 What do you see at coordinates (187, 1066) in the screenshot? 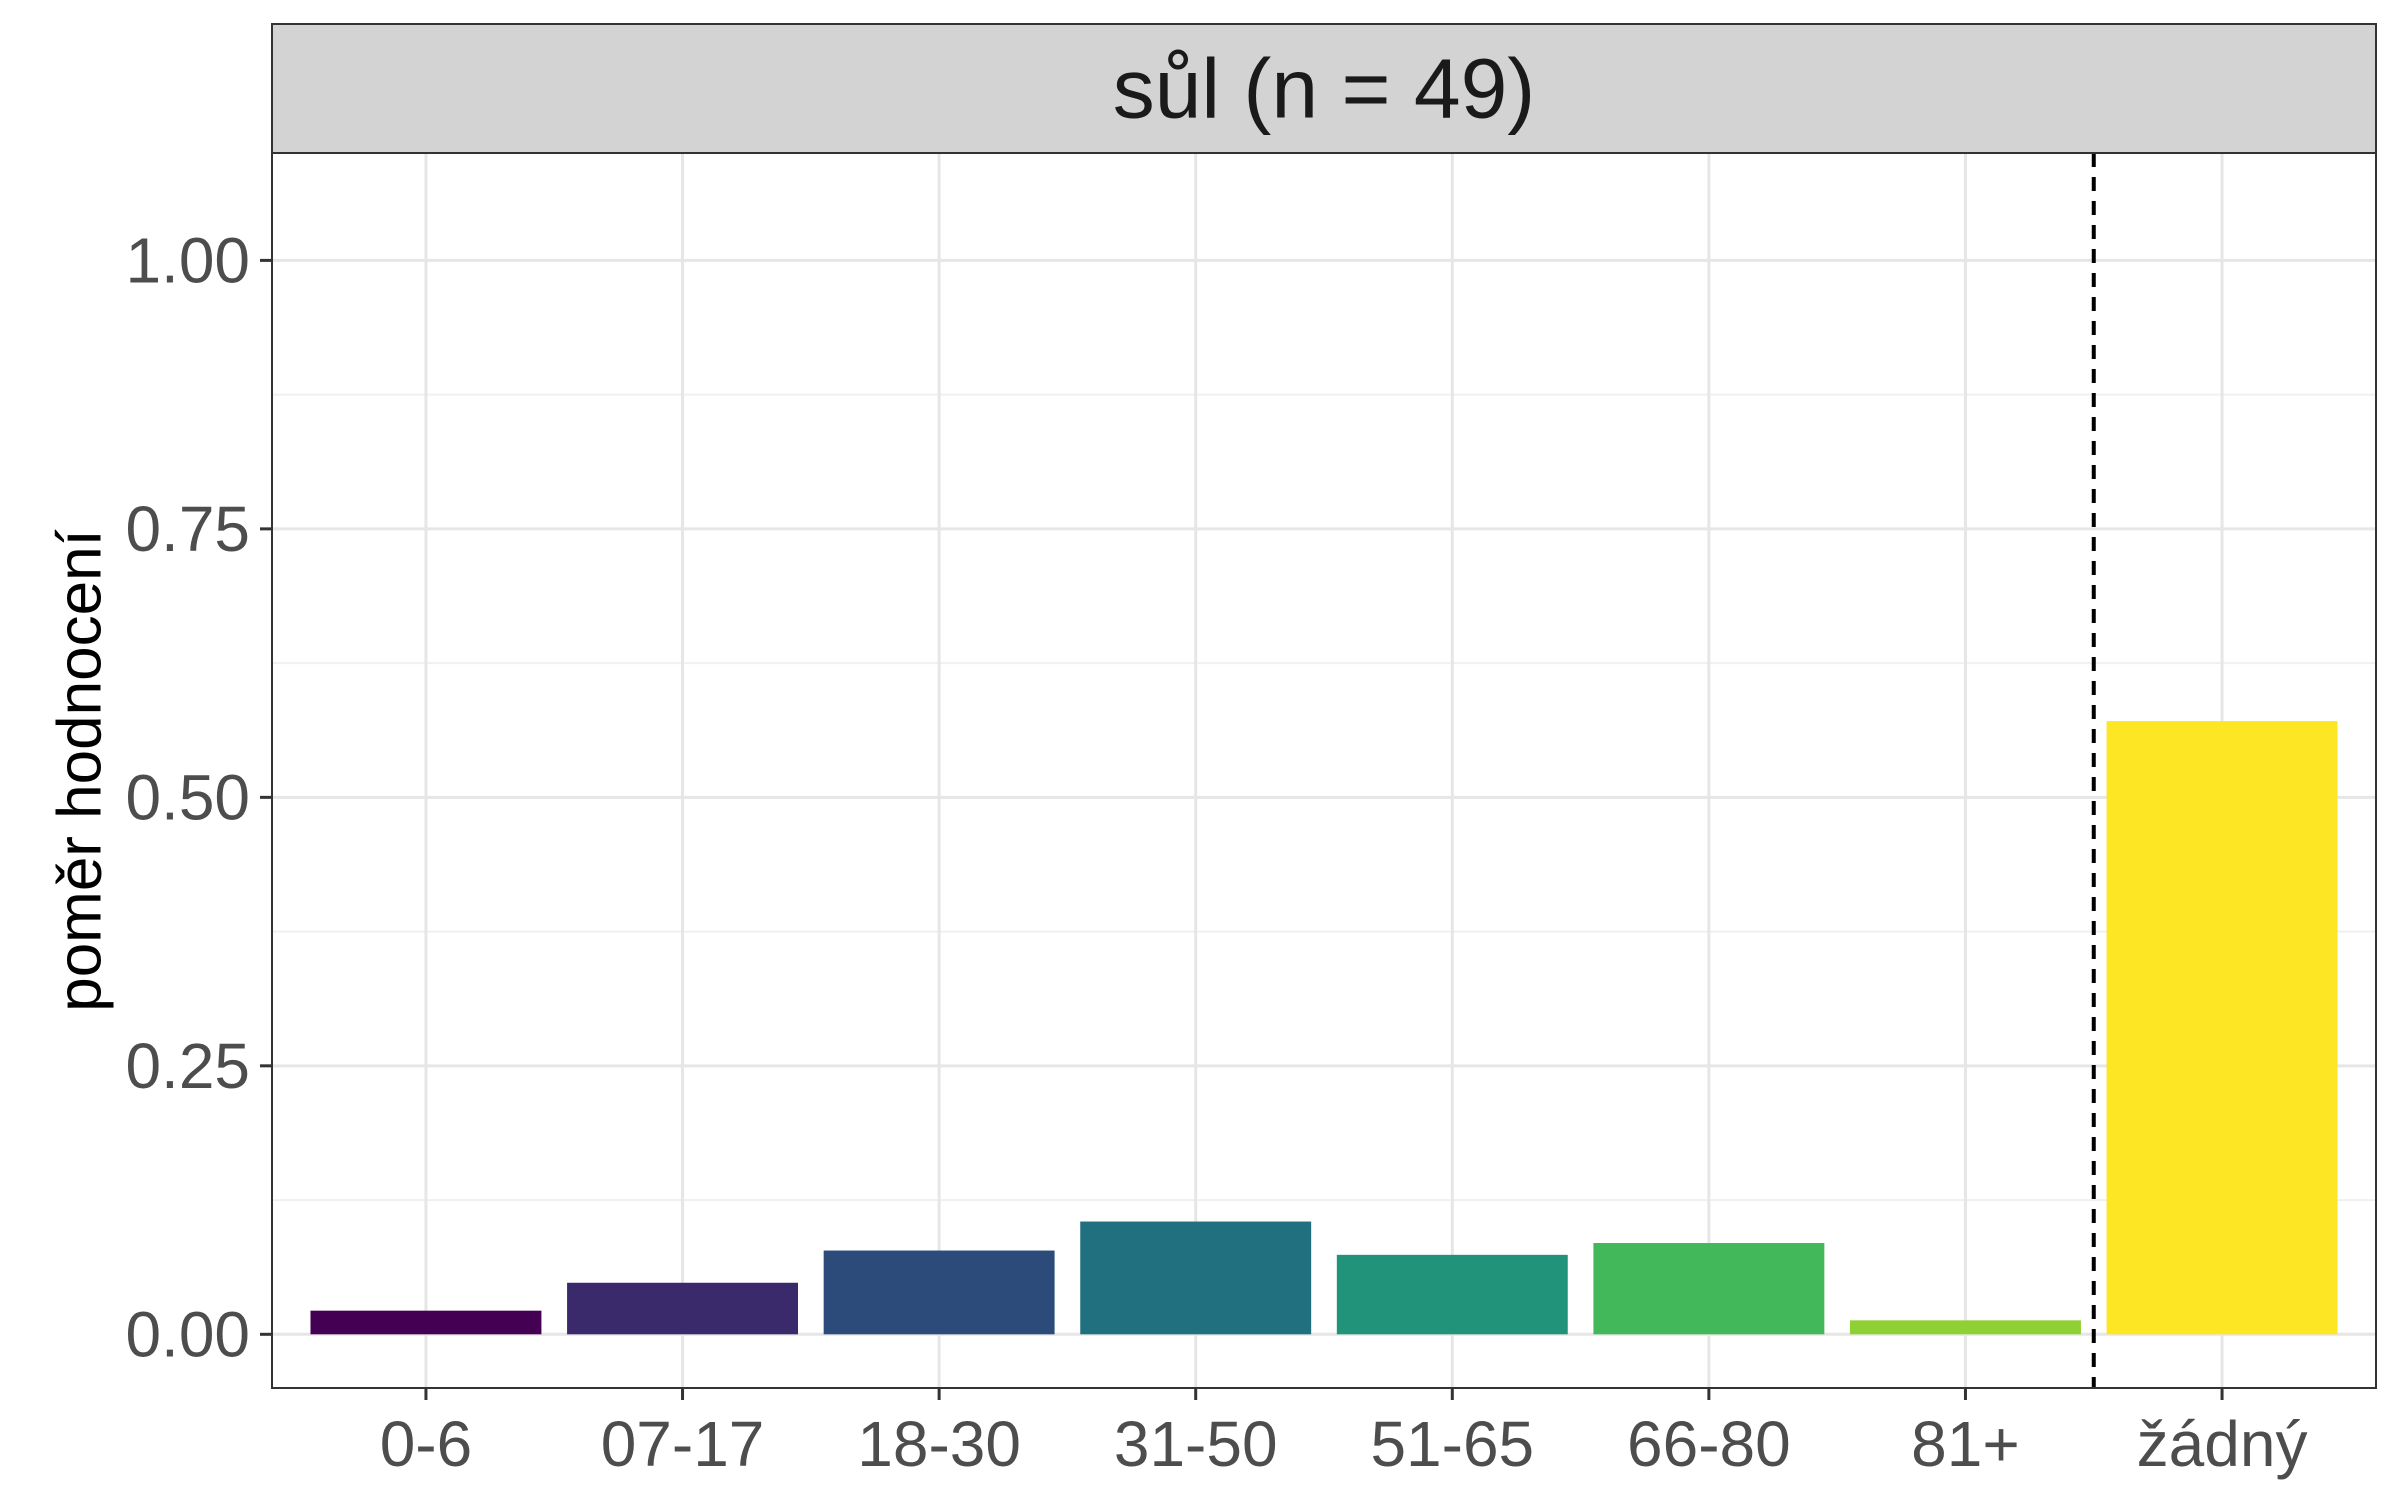
I see `y-tick-label: 0.25` at bounding box center [187, 1066].